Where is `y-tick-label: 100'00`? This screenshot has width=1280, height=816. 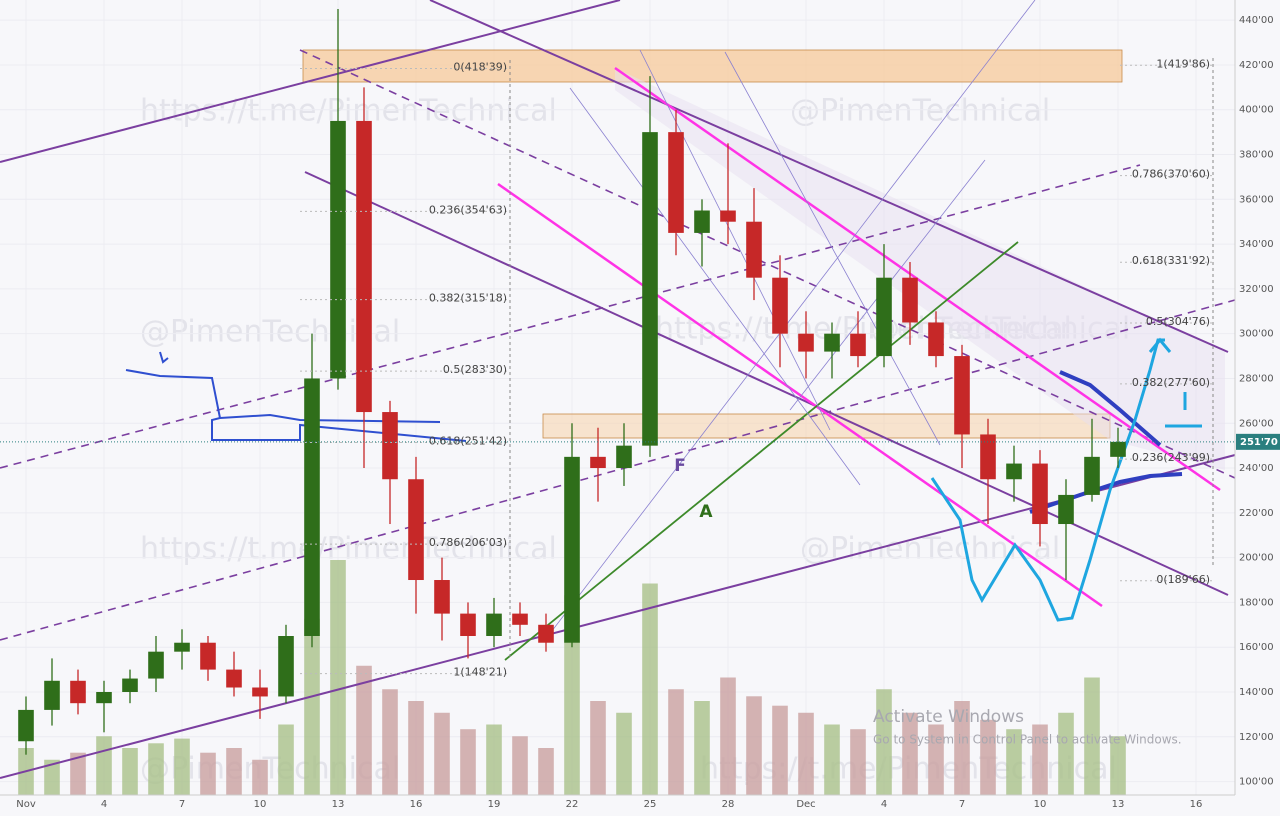 y-tick-label: 100'00 is located at coordinates (1256, 782).